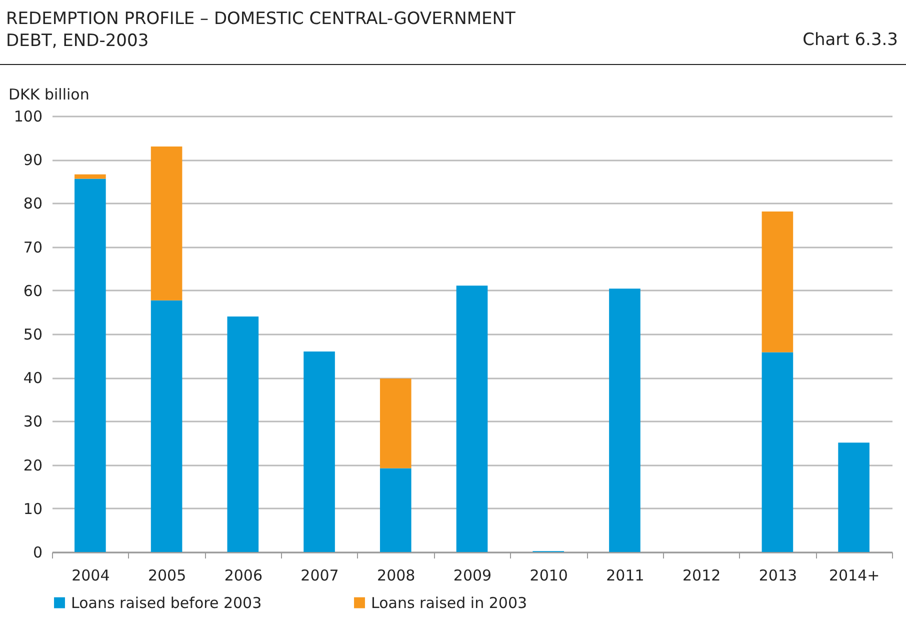 Image resolution: width=906 pixels, height=633 pixels. Describe the element at coordinates (243, 575) in the screenshot. I see `x-tick-label: 2006` at that location.